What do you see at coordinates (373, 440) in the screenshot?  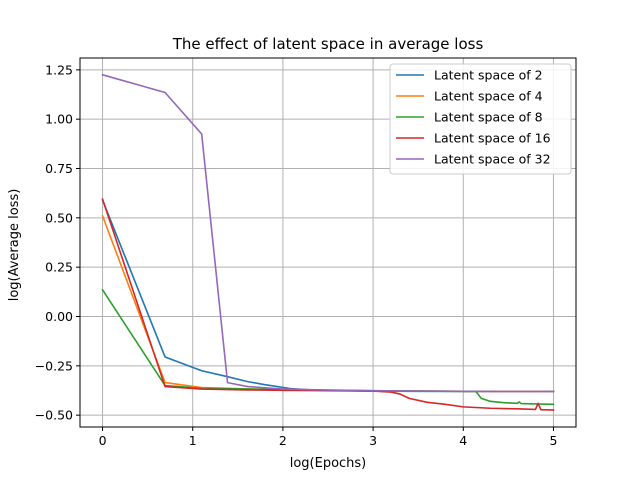 I see `x-tick-label: 3` at bounding box center [373, 440].